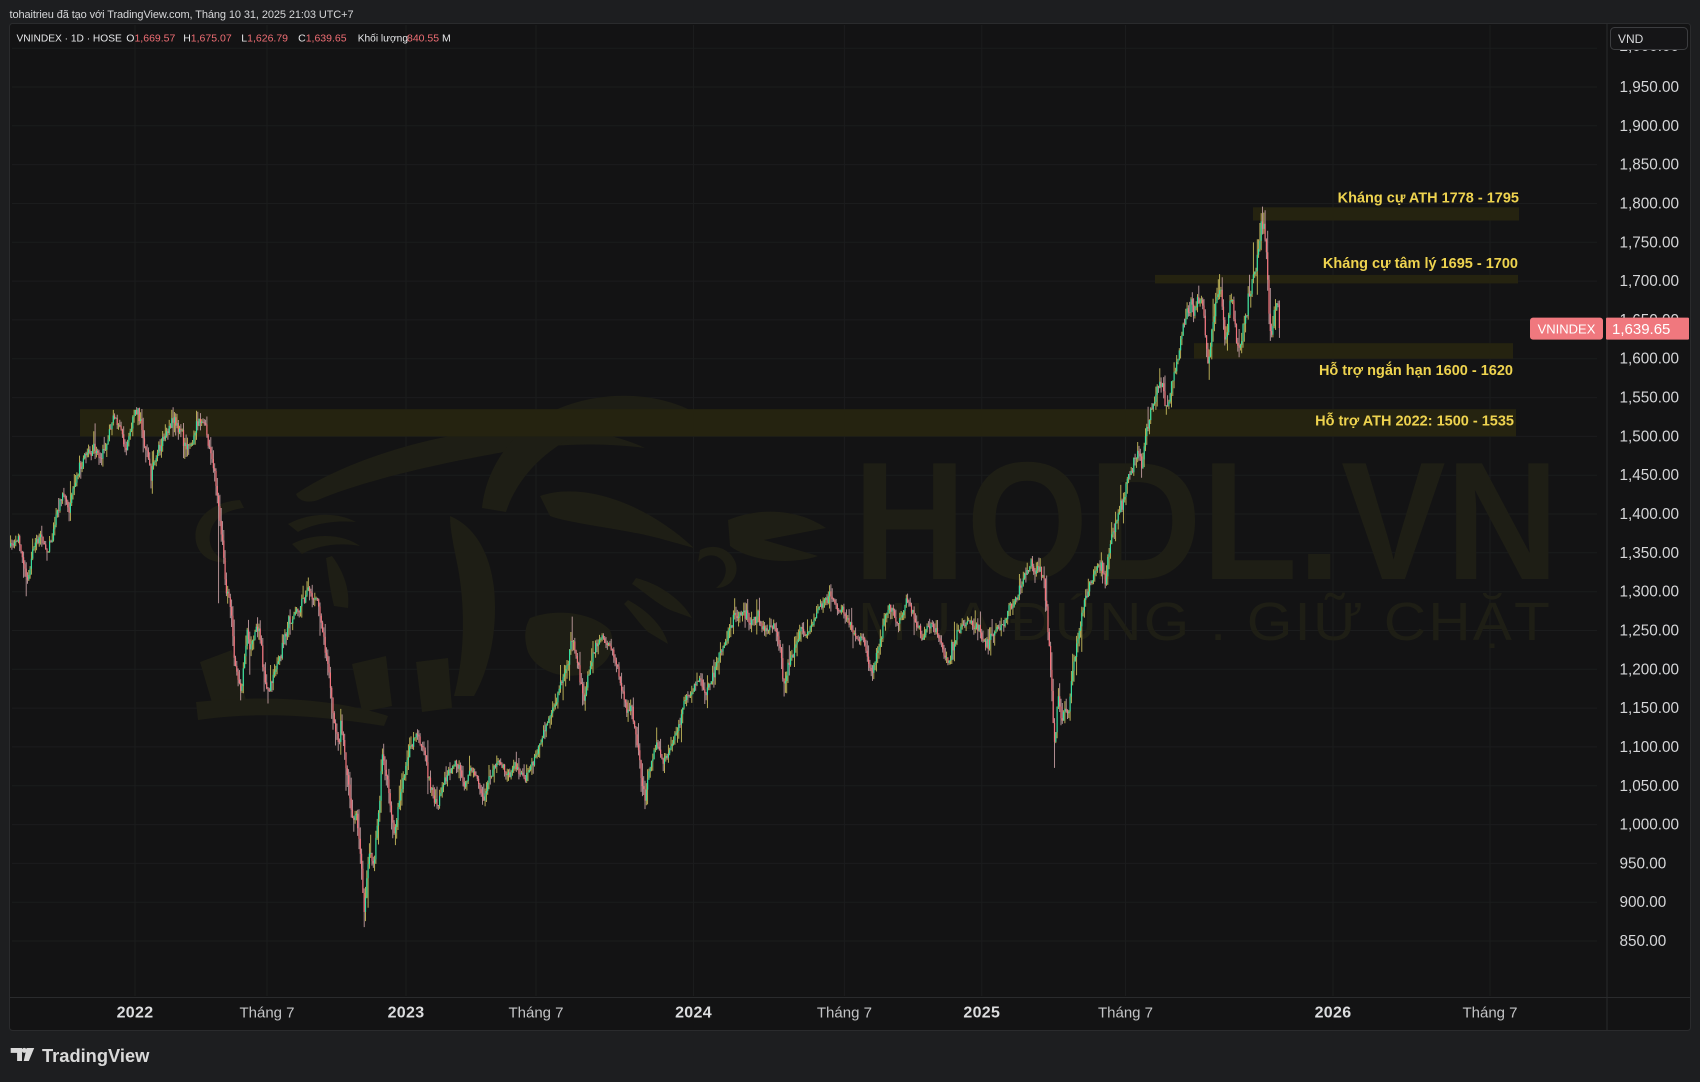  I want to click on svg-text: TradingView, so click(96, 1055).